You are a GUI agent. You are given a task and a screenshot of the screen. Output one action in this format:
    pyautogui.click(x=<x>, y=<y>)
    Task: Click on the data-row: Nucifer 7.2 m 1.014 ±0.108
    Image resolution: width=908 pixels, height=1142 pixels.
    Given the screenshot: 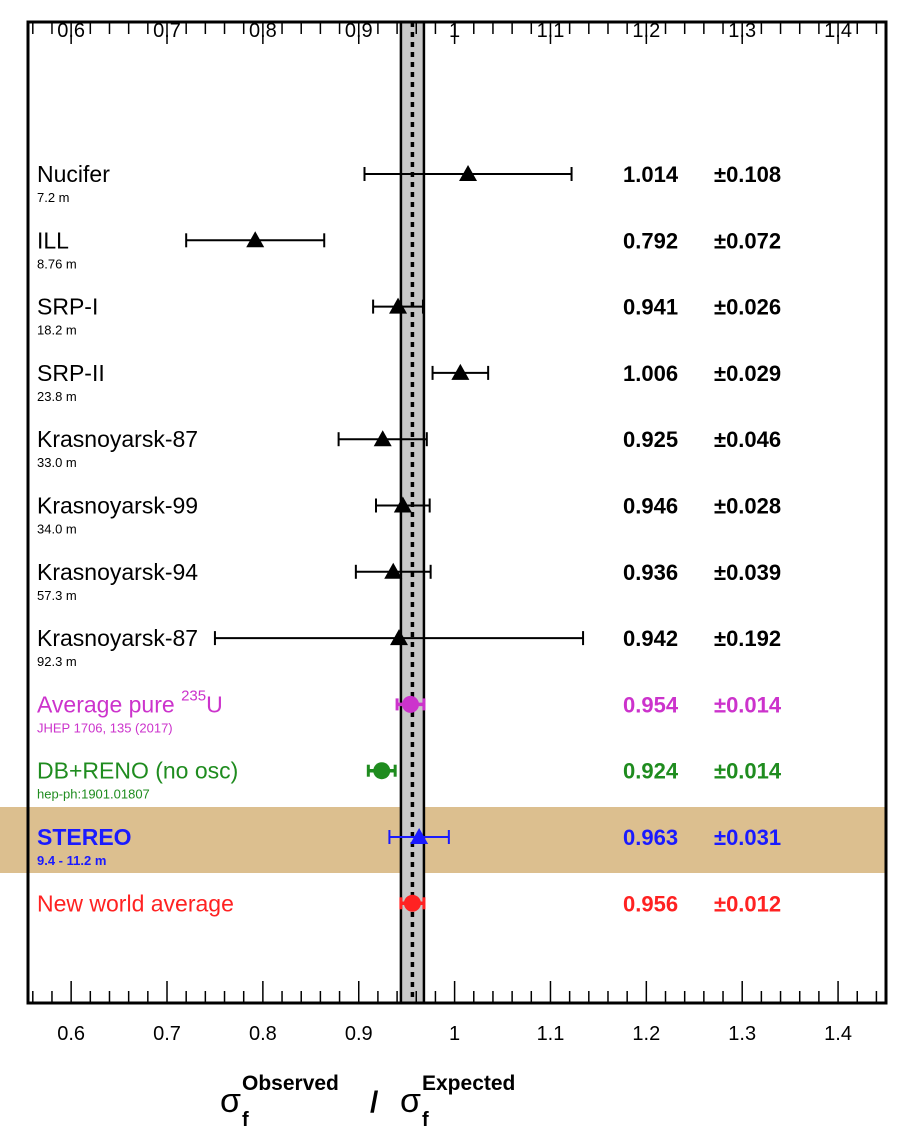 What is the action you would take?
    pyautogui.click(x=409, y=183)
    